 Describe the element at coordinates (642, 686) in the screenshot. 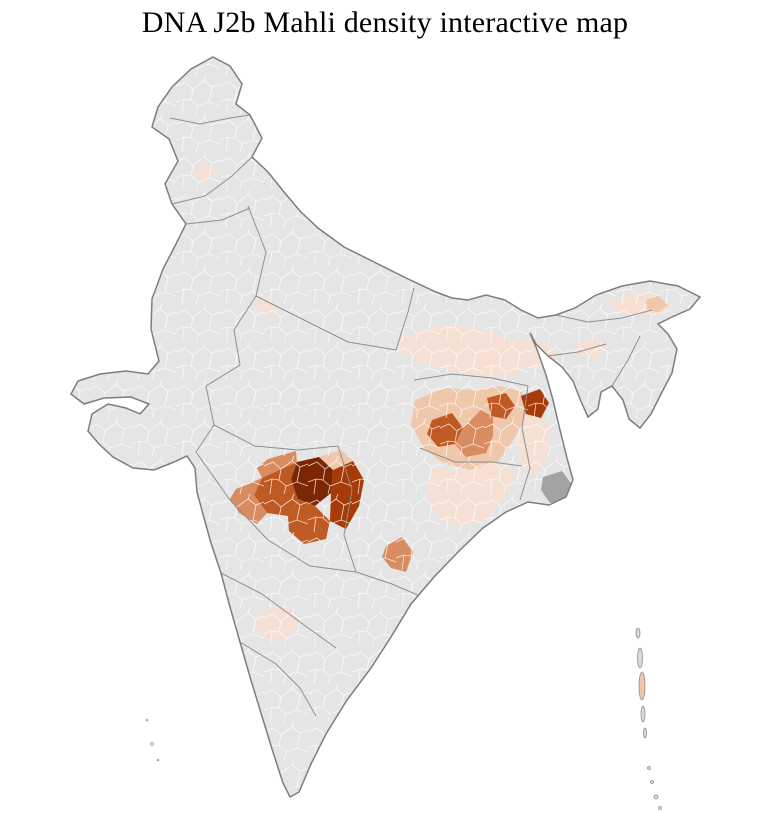

I see `island-andaman-colored` at that location.